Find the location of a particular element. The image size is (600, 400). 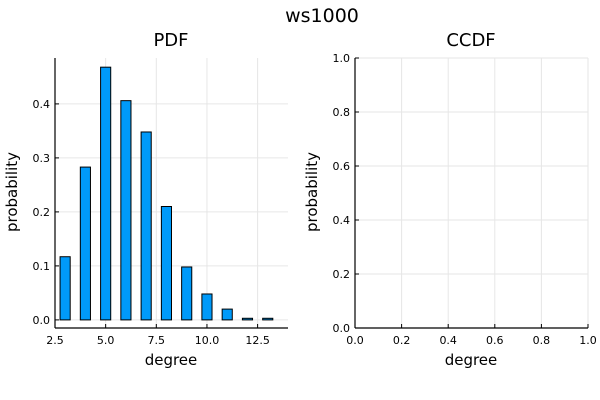

pdf-xtick-label-0: 2.5 is located at coordinates (55, 340).